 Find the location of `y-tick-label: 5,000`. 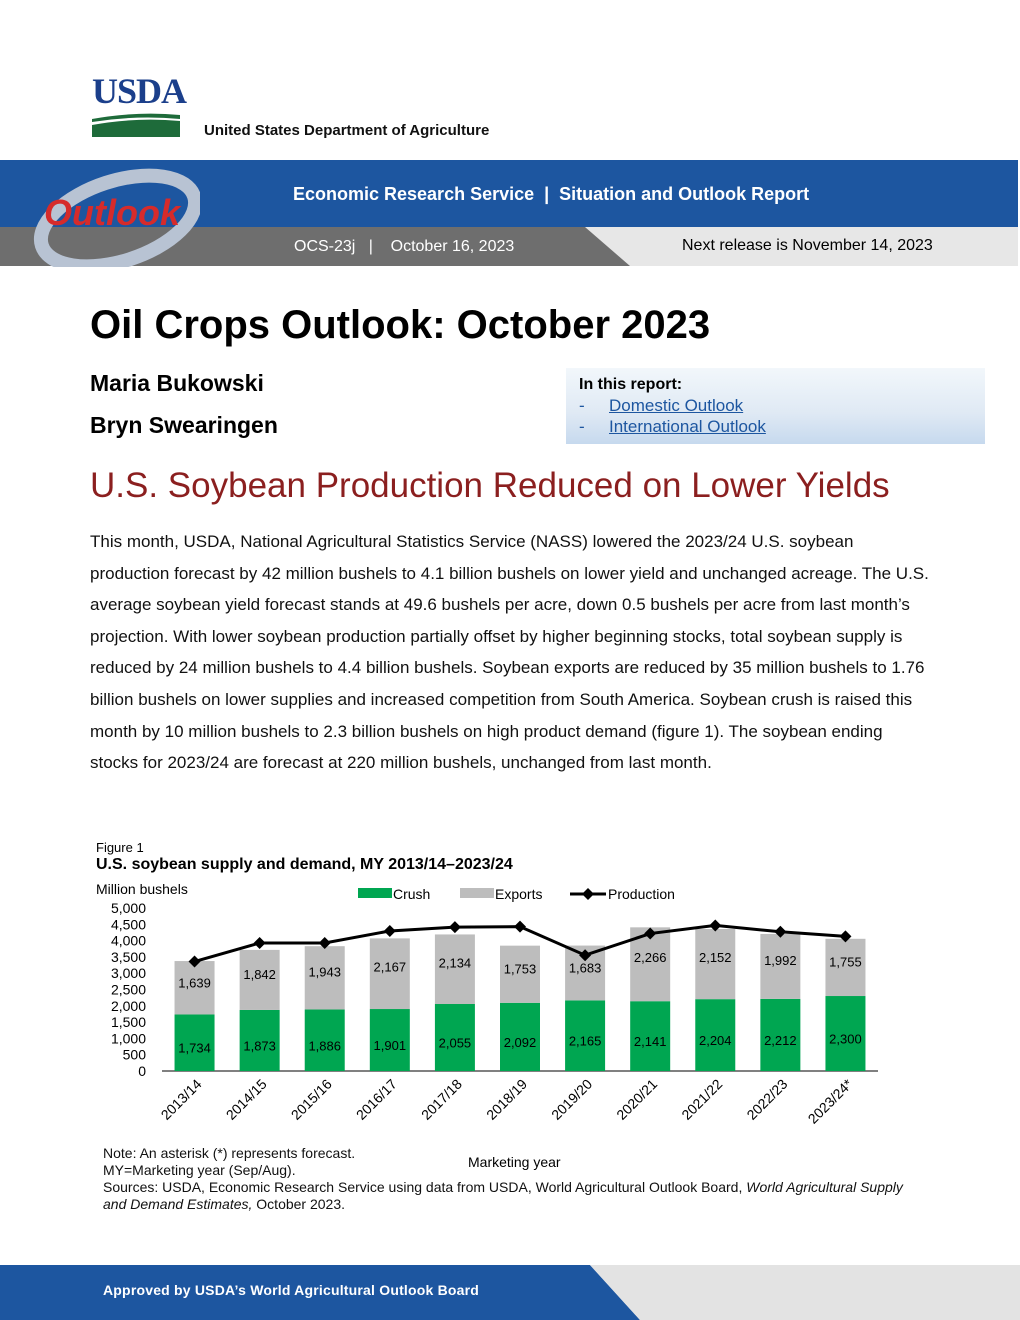

y-tick-label: 5,000 is located at coordinates (128, 908).